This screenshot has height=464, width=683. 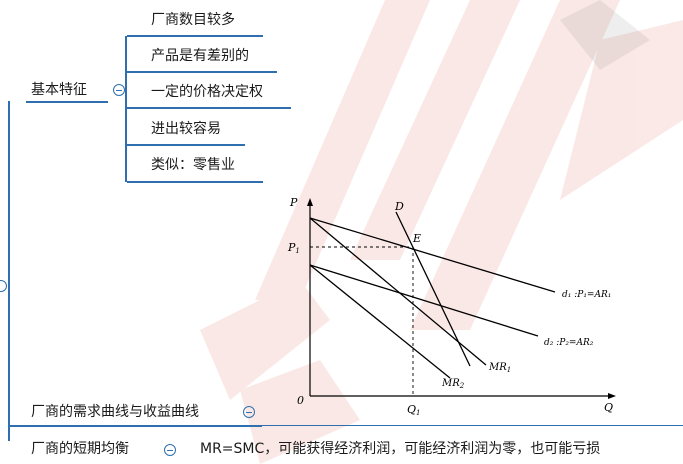 What do you see at coordinates (414, 410) in the screenshot?
I see `label-q1: Q1` at bounding box center [414, 410].